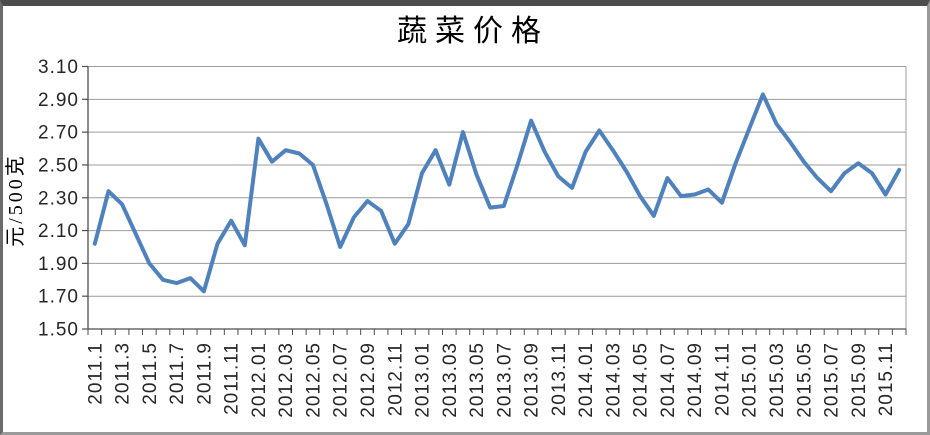  I want to click on y-axis-labels: 3.10 2.90 2.70 2.50 2.30 2.10 1.90 1.70 1.50, so click(58, 199).